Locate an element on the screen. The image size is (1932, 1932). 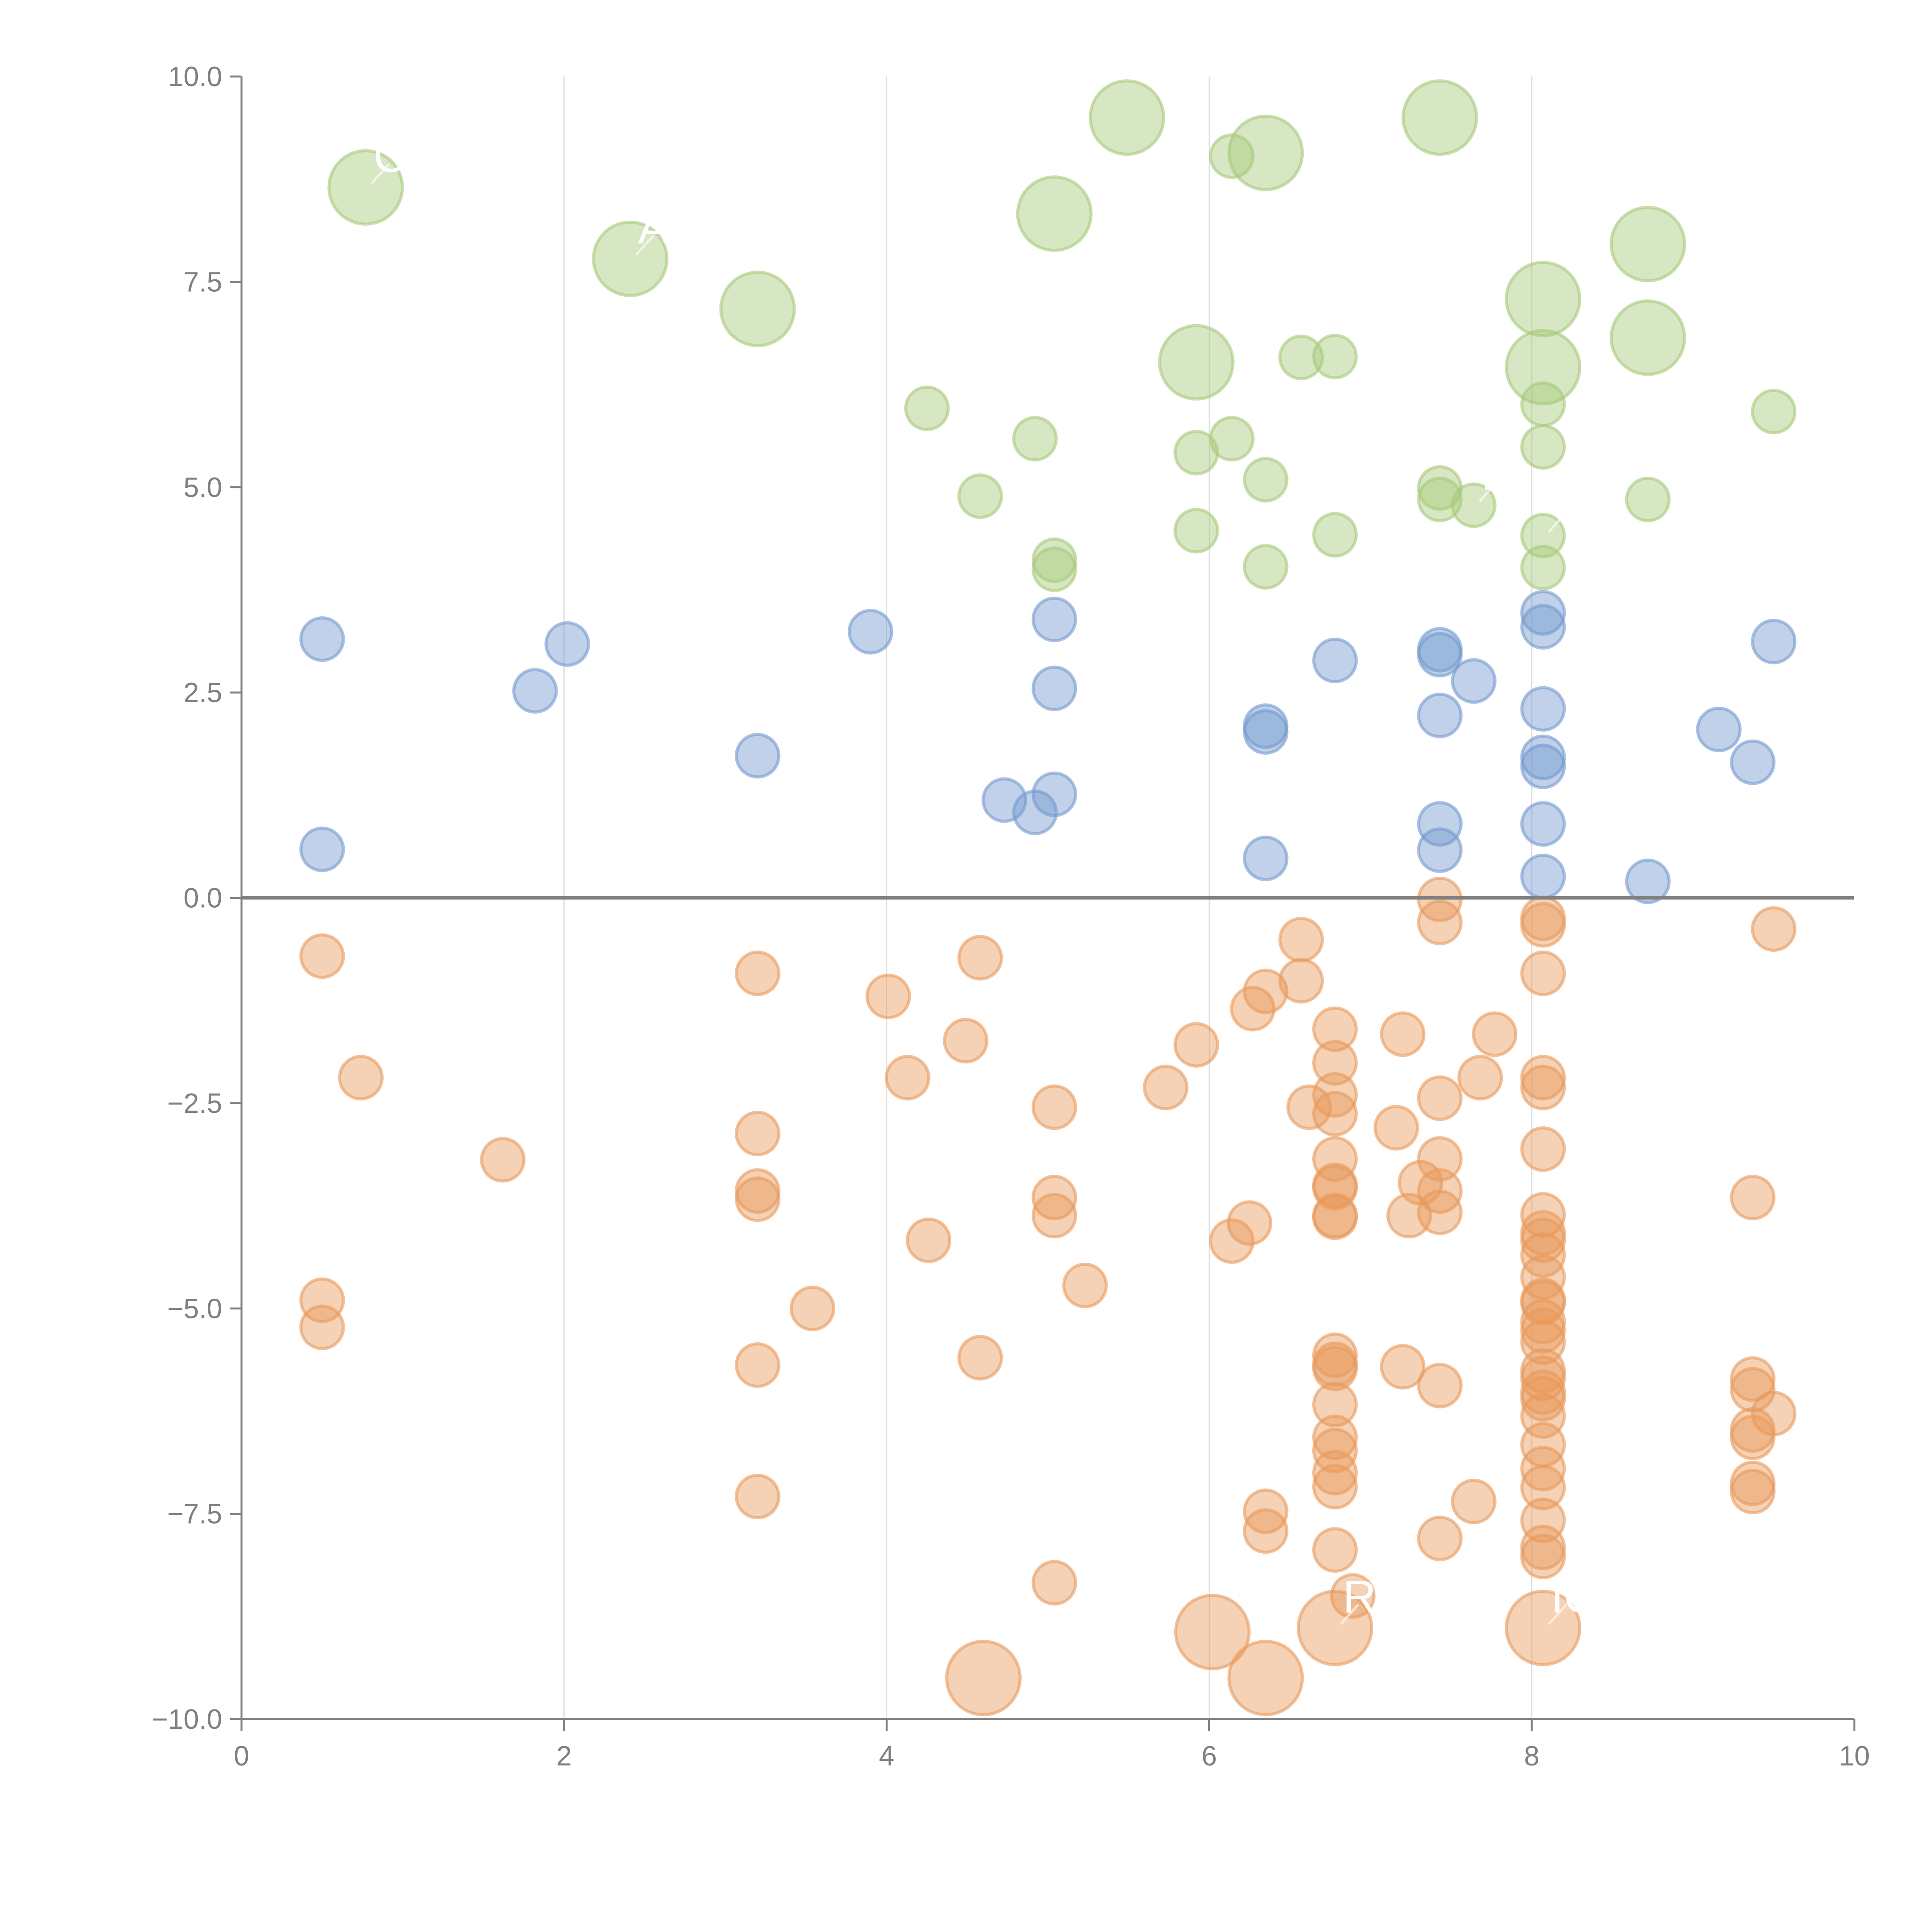
bubble-label: R is located at coordinates (1360, 1597).